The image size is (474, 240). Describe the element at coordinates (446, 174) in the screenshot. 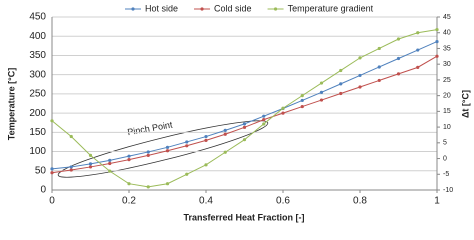

I see `y2-tick-label: -5` at that location.